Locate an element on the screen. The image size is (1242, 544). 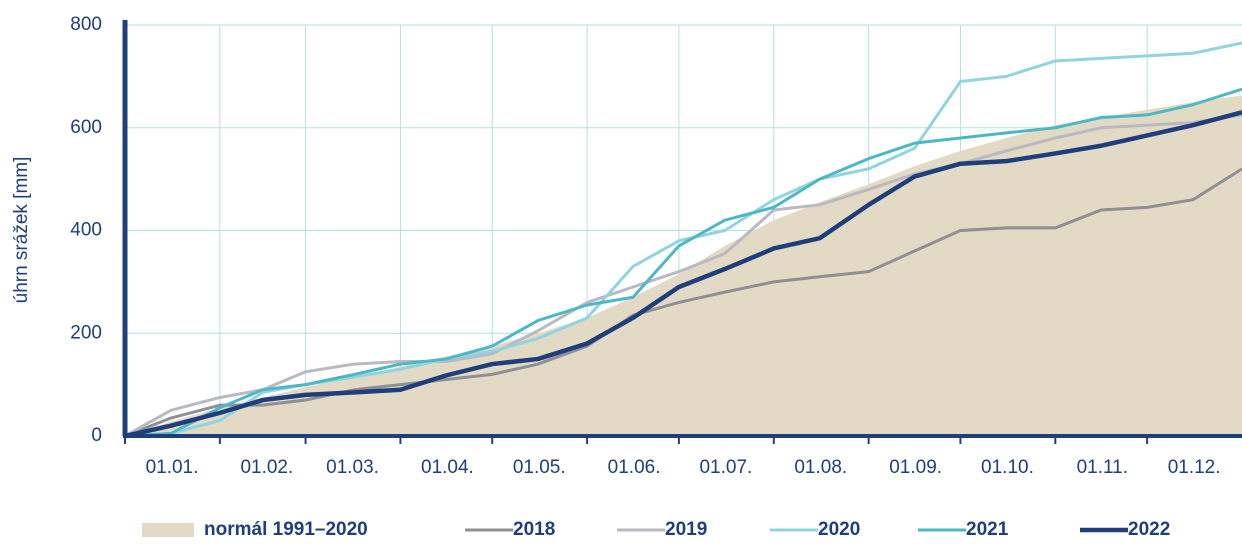
x-tick-label: 01.06. is located at coordinates (634, 467).